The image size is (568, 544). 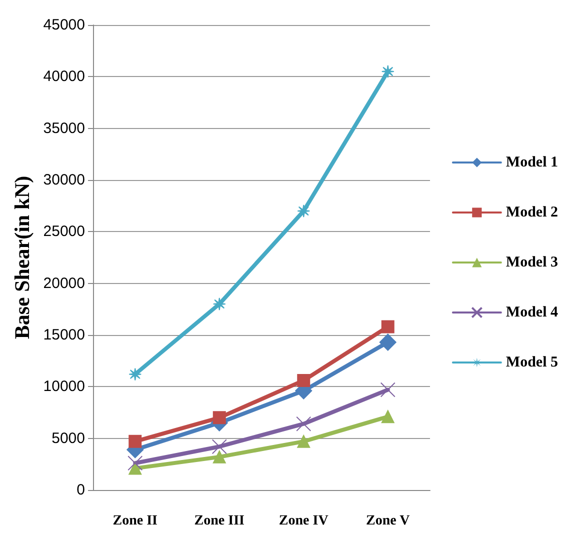 I want to click on y-tick-label: 15000, so click(x=64, y=335).